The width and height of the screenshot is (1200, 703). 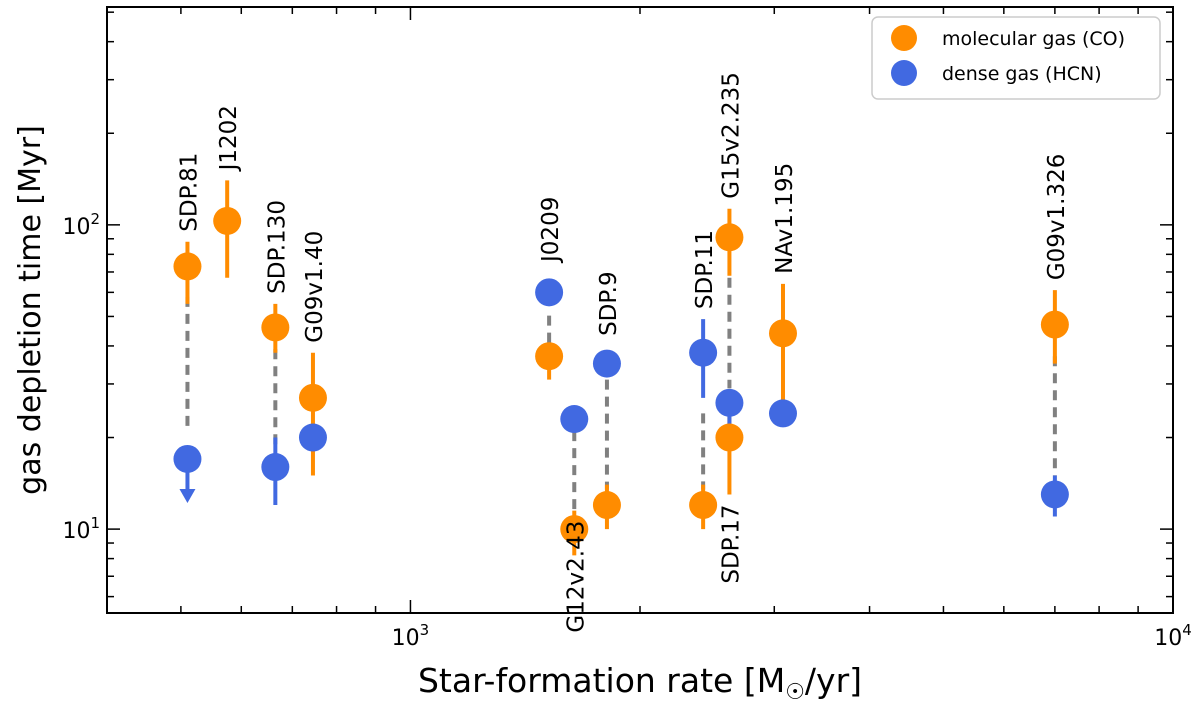 What do you see at coordinates (731, 135) in the screenshot?
I see `point-label: G15v2.235` at bounding box center [731, 135].